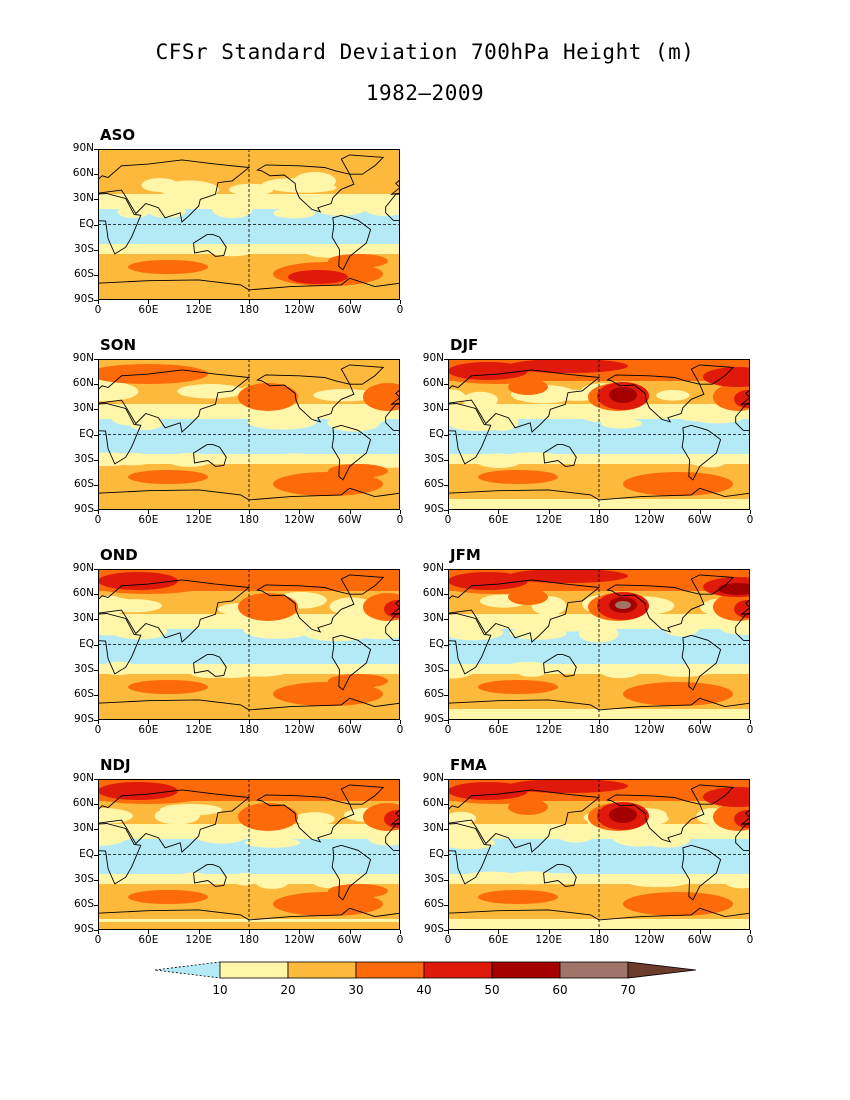 The width and height of the screenshot is (850, 1100). I want to click on panel-djf-map, so click(599, 434).